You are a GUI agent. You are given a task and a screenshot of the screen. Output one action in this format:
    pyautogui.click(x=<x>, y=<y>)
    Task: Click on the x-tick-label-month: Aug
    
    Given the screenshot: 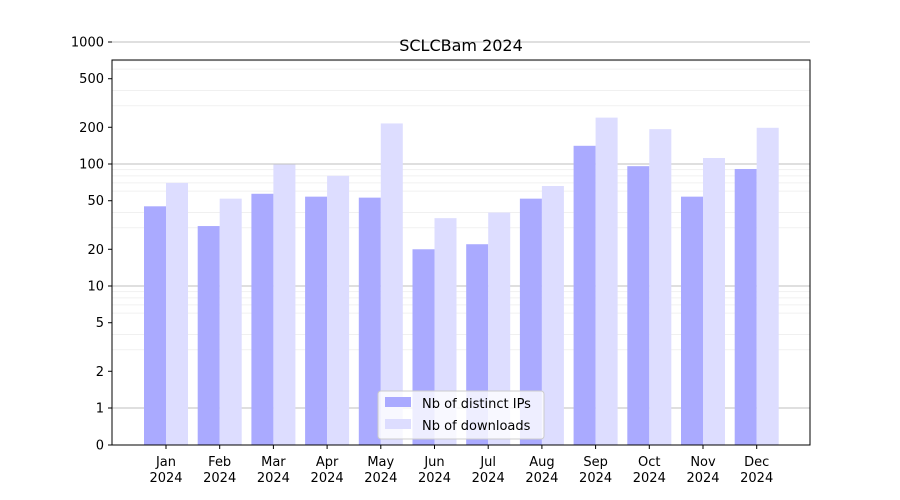 What is the action you would take?
    pyautogui.click(x=541, y=462)
    